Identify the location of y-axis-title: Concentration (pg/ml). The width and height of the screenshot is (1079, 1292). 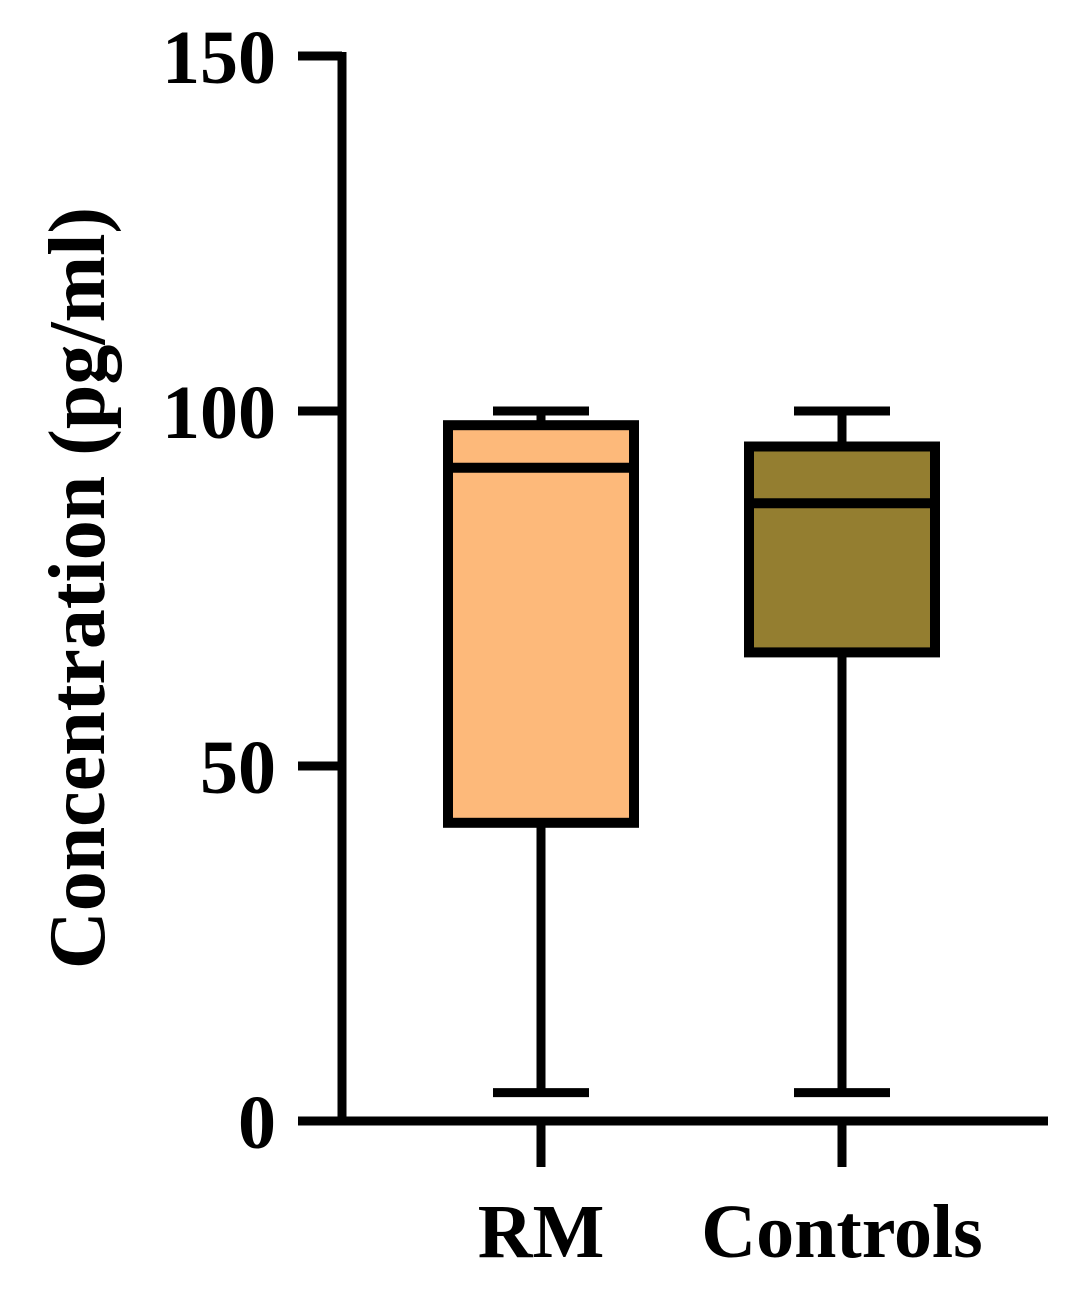
(78, 588).